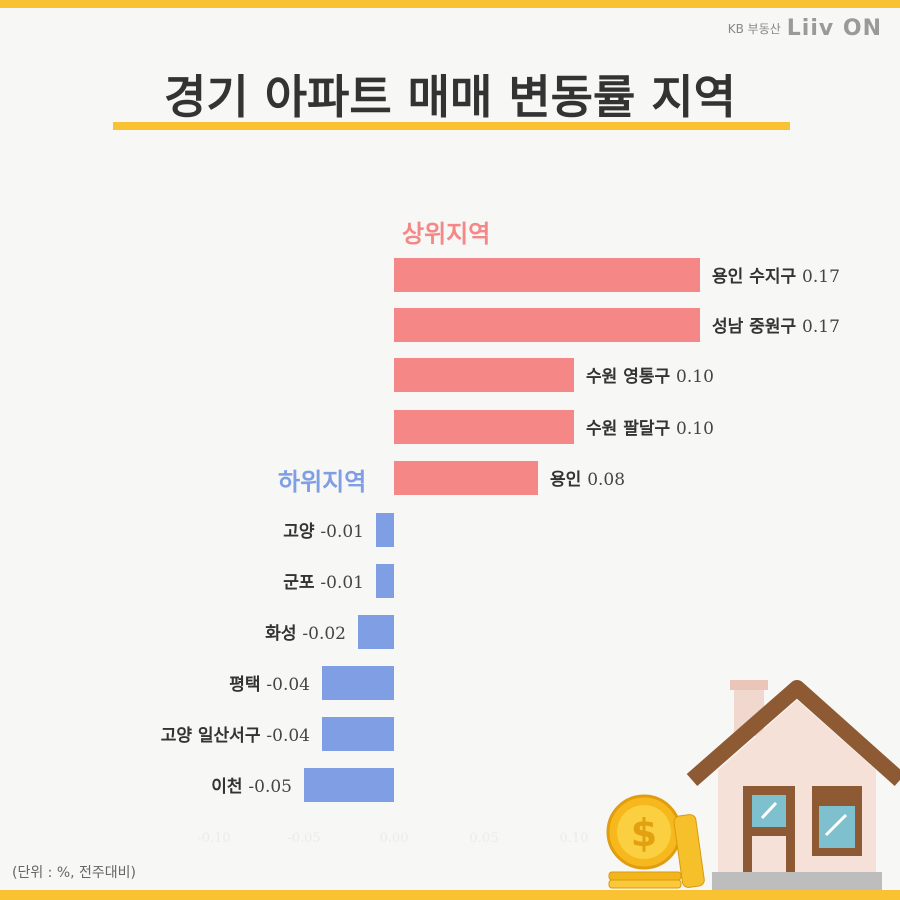  I want to click on category-label: 평택, so click(247, 685).